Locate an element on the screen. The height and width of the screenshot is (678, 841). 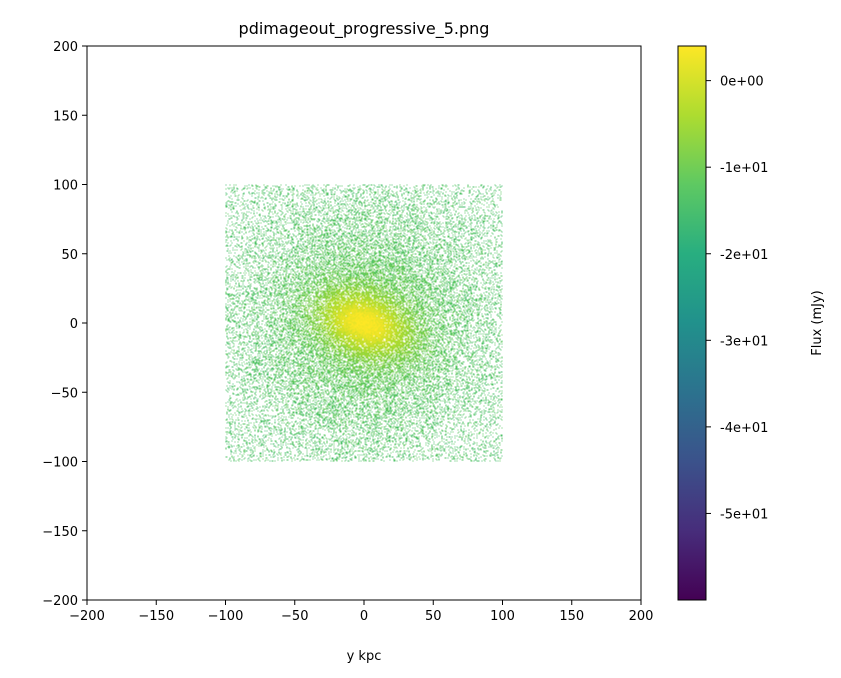
x-tick-label: 100 is located at coordinates (502, 616).